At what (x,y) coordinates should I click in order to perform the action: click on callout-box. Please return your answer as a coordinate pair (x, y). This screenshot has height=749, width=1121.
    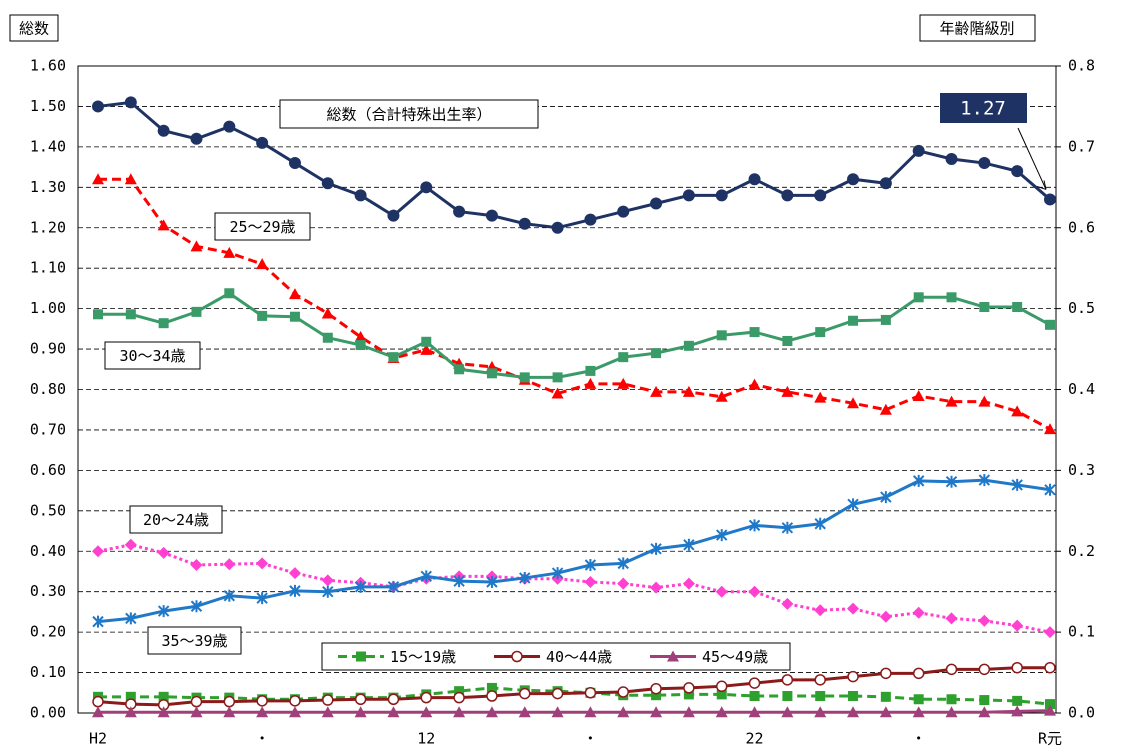
    Looking at the image, I should click on (983, 108).